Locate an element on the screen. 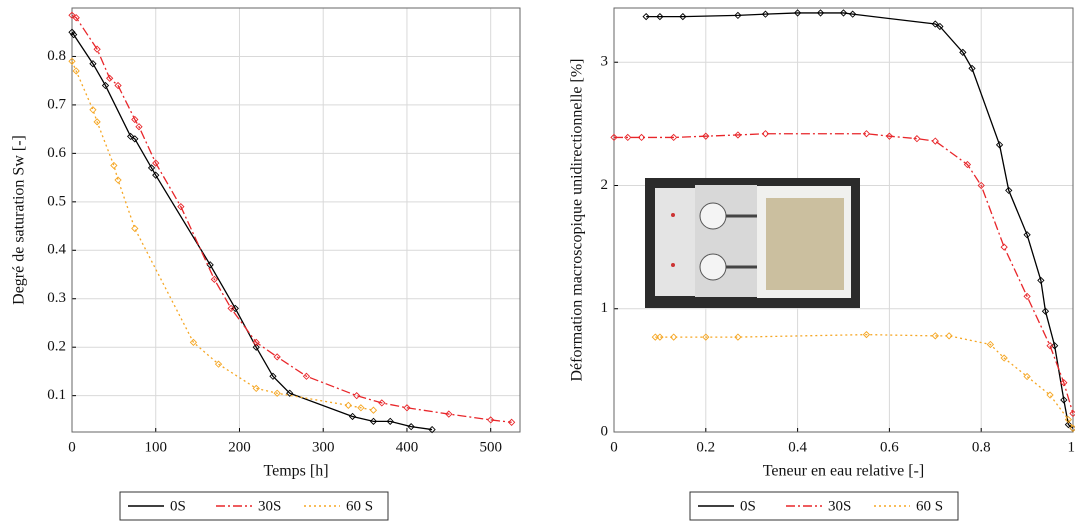  x-tick-label: 100 is located at coordinates (155, 447).